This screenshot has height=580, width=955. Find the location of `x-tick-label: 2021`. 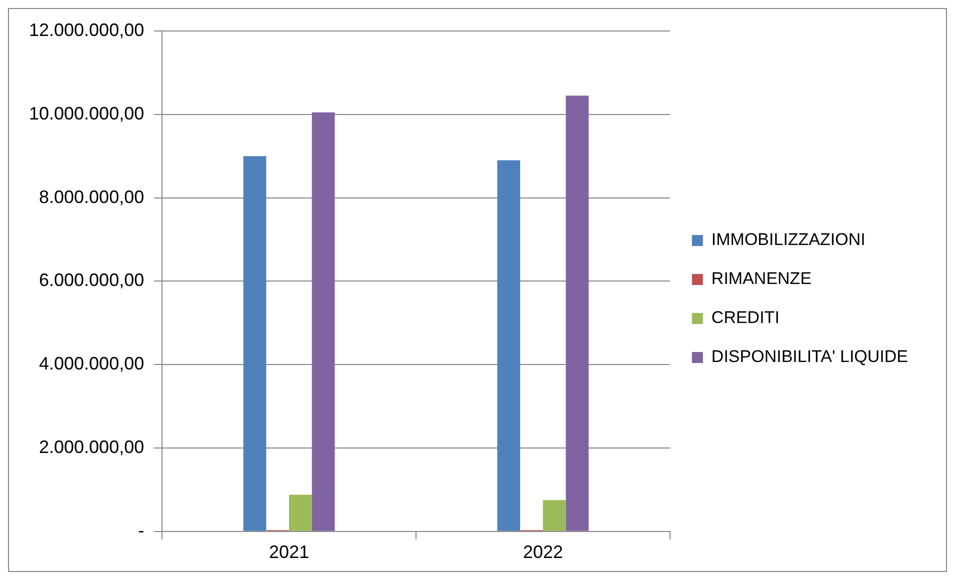

x-tick-label: 2021 is located at coordinates (289, 552).